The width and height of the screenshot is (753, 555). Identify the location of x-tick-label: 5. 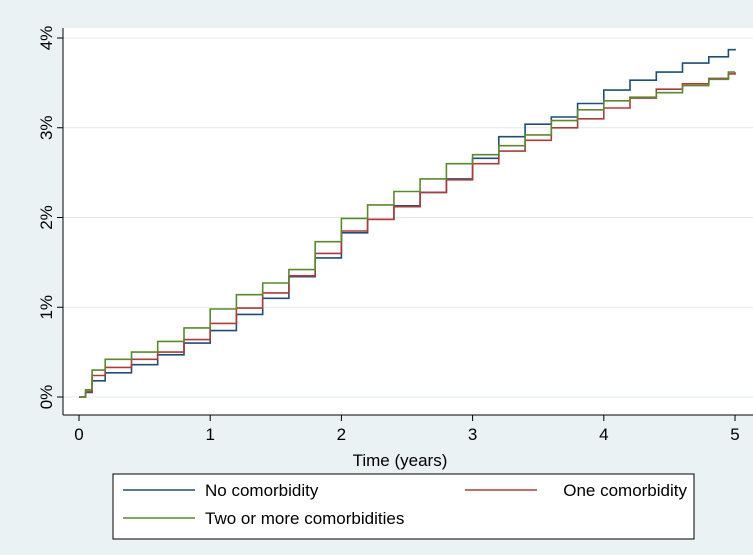
(734, 434).